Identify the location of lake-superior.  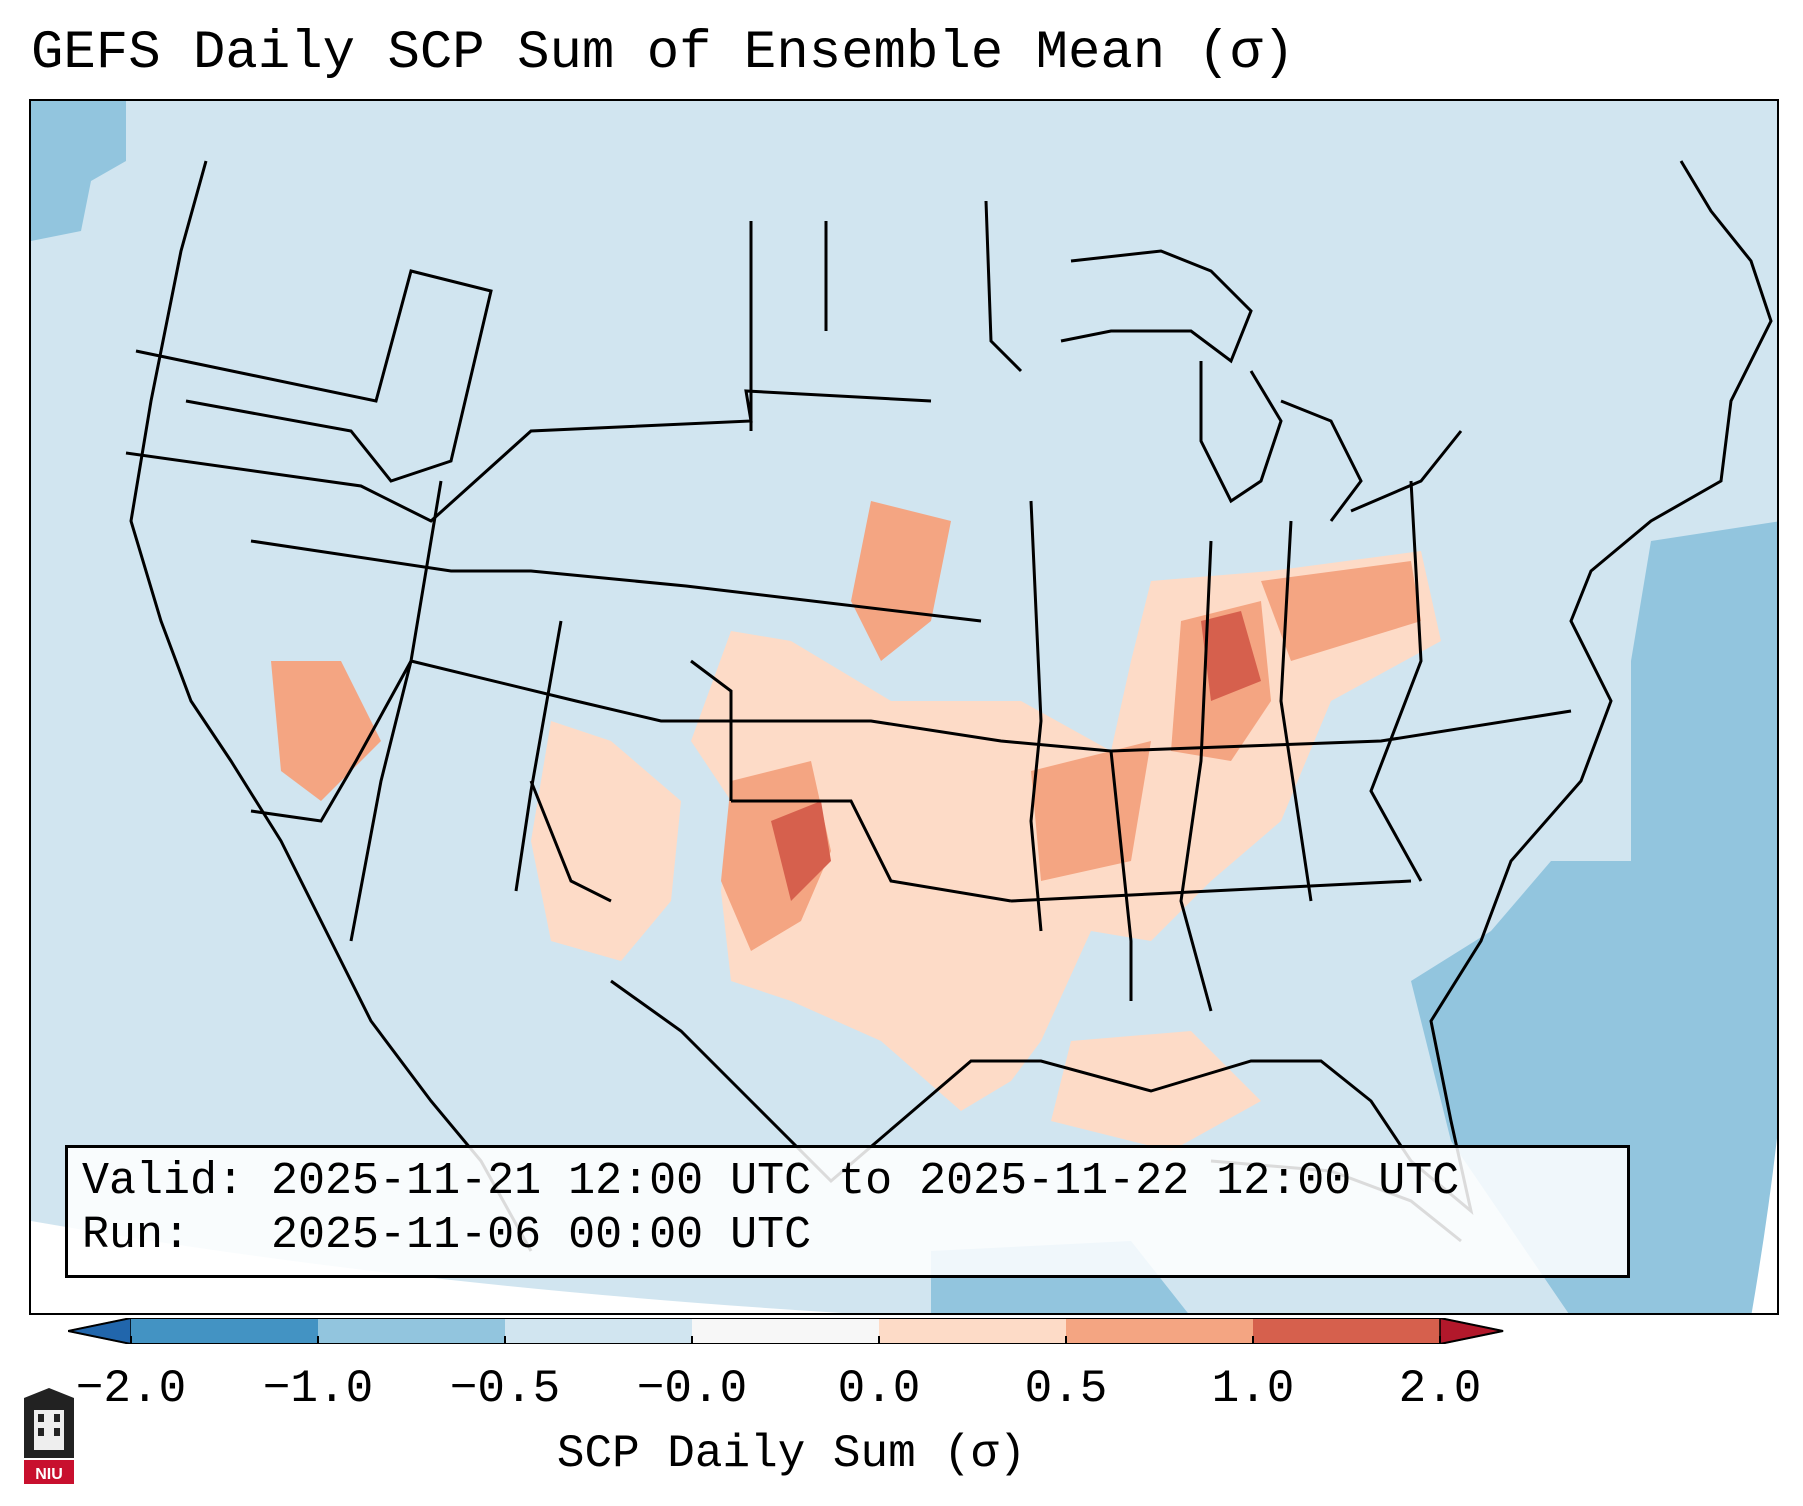
(1156, 306).